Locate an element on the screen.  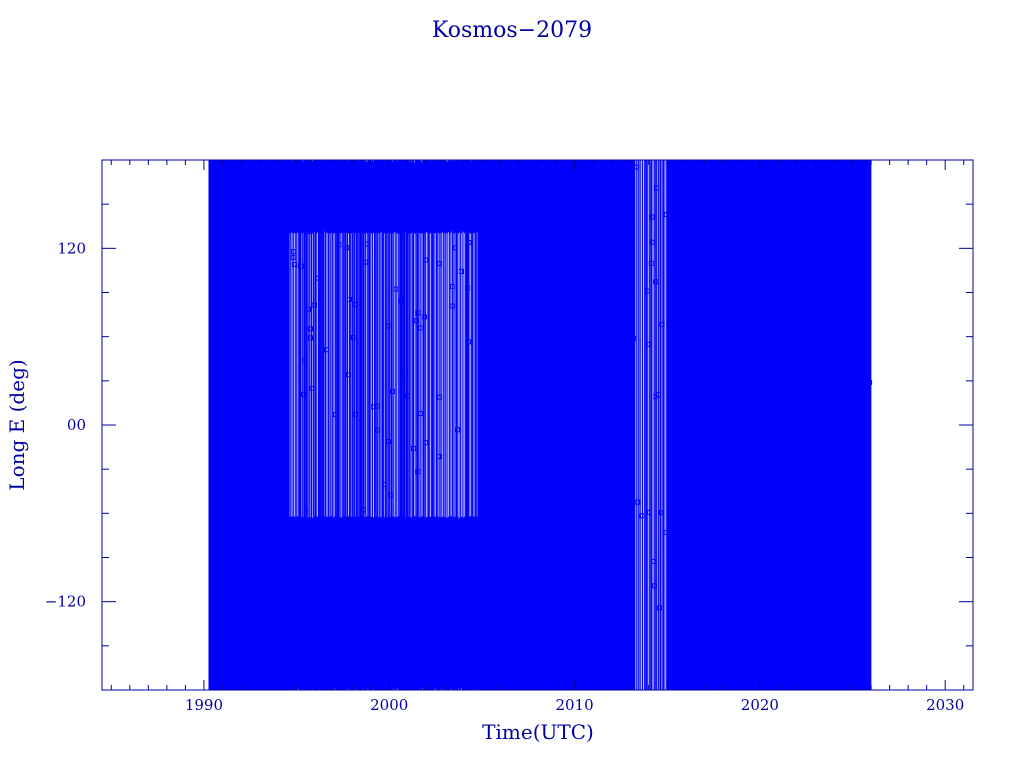
y-tick-label: −120 is located at coordinates (65, 602).